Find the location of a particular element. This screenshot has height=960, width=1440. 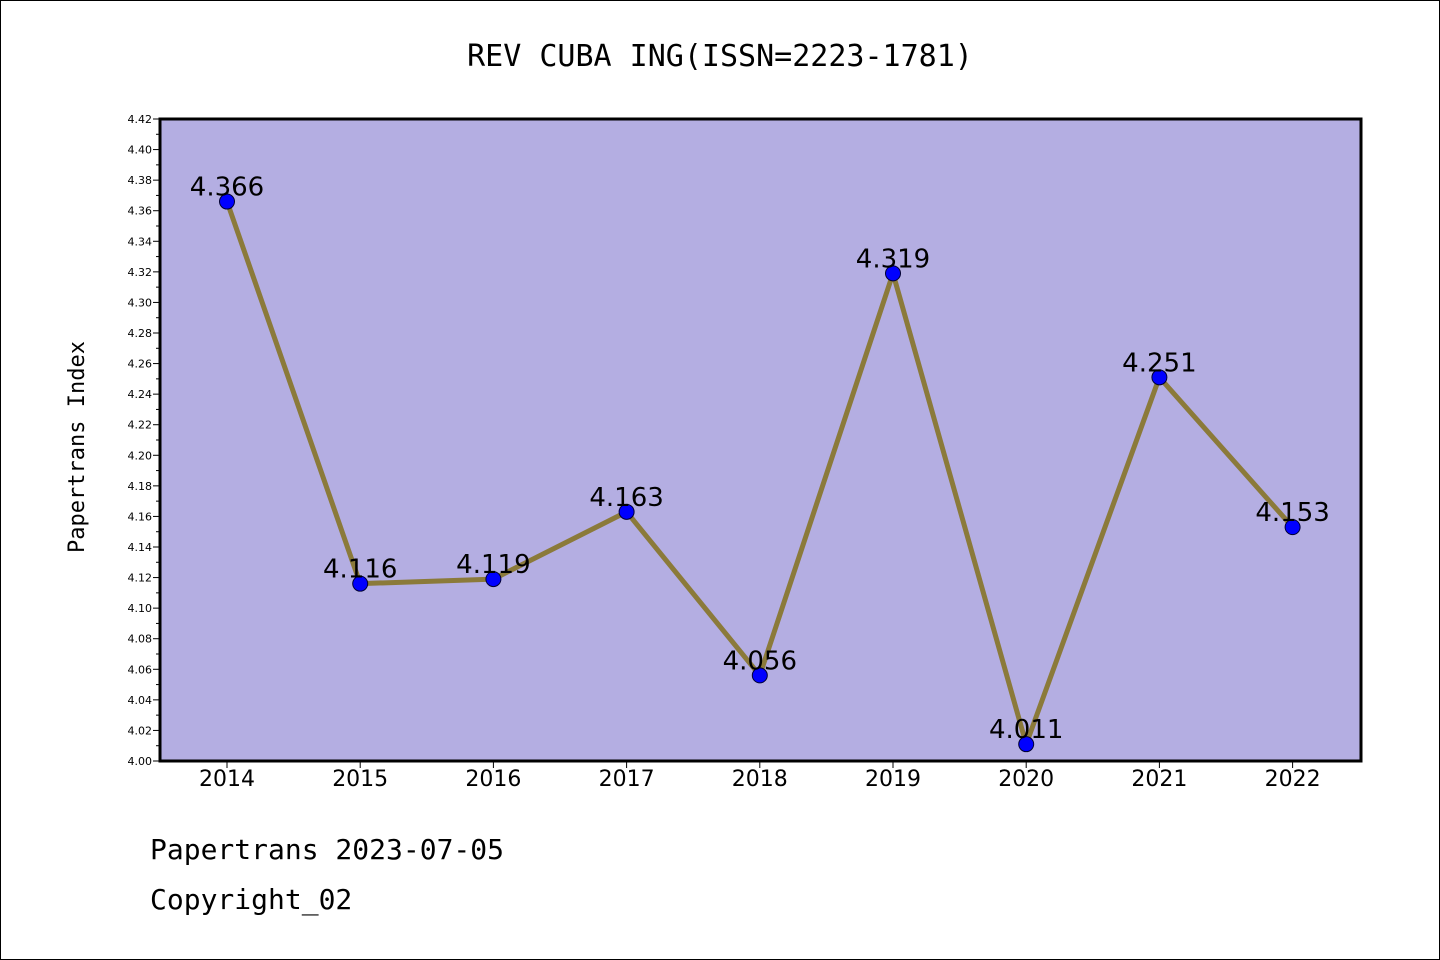

y-axis-title: Papertrans Index is located at coordinates (77, 447).